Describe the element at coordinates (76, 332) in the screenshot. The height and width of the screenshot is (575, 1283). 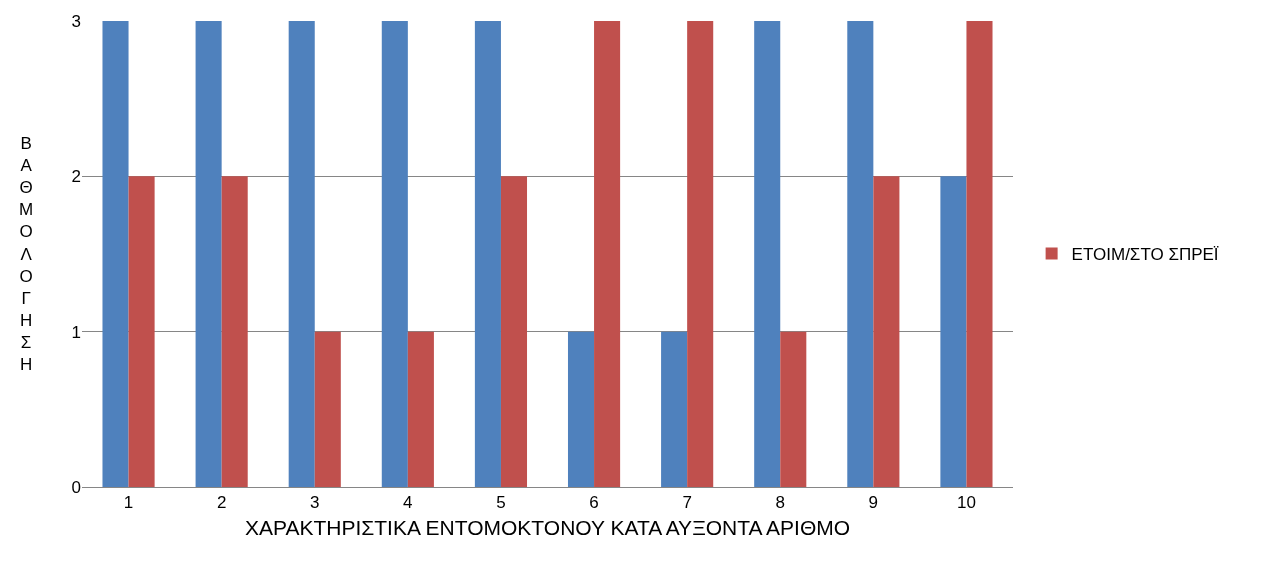
I see `y-tick-label: 1` at that location.